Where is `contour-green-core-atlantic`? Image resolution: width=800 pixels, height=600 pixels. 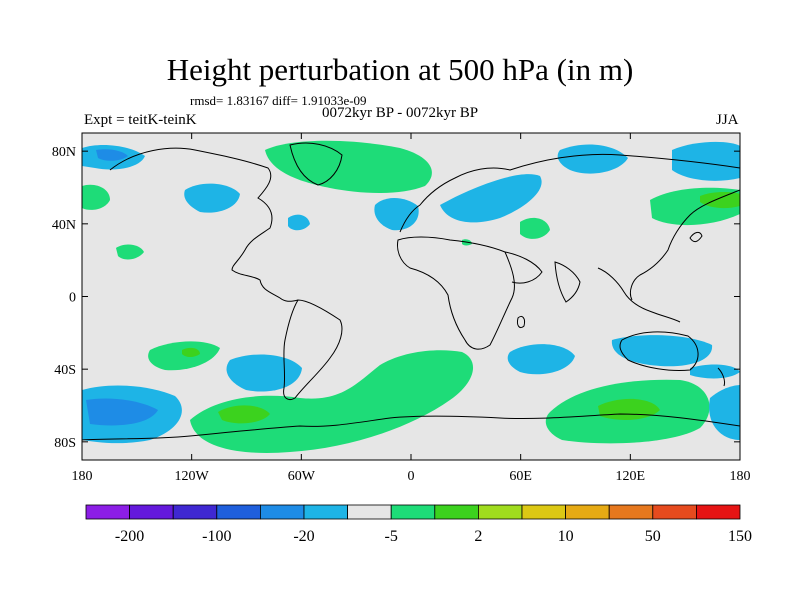 contour-green-core-atlantic is located at coordinates (244, 414).